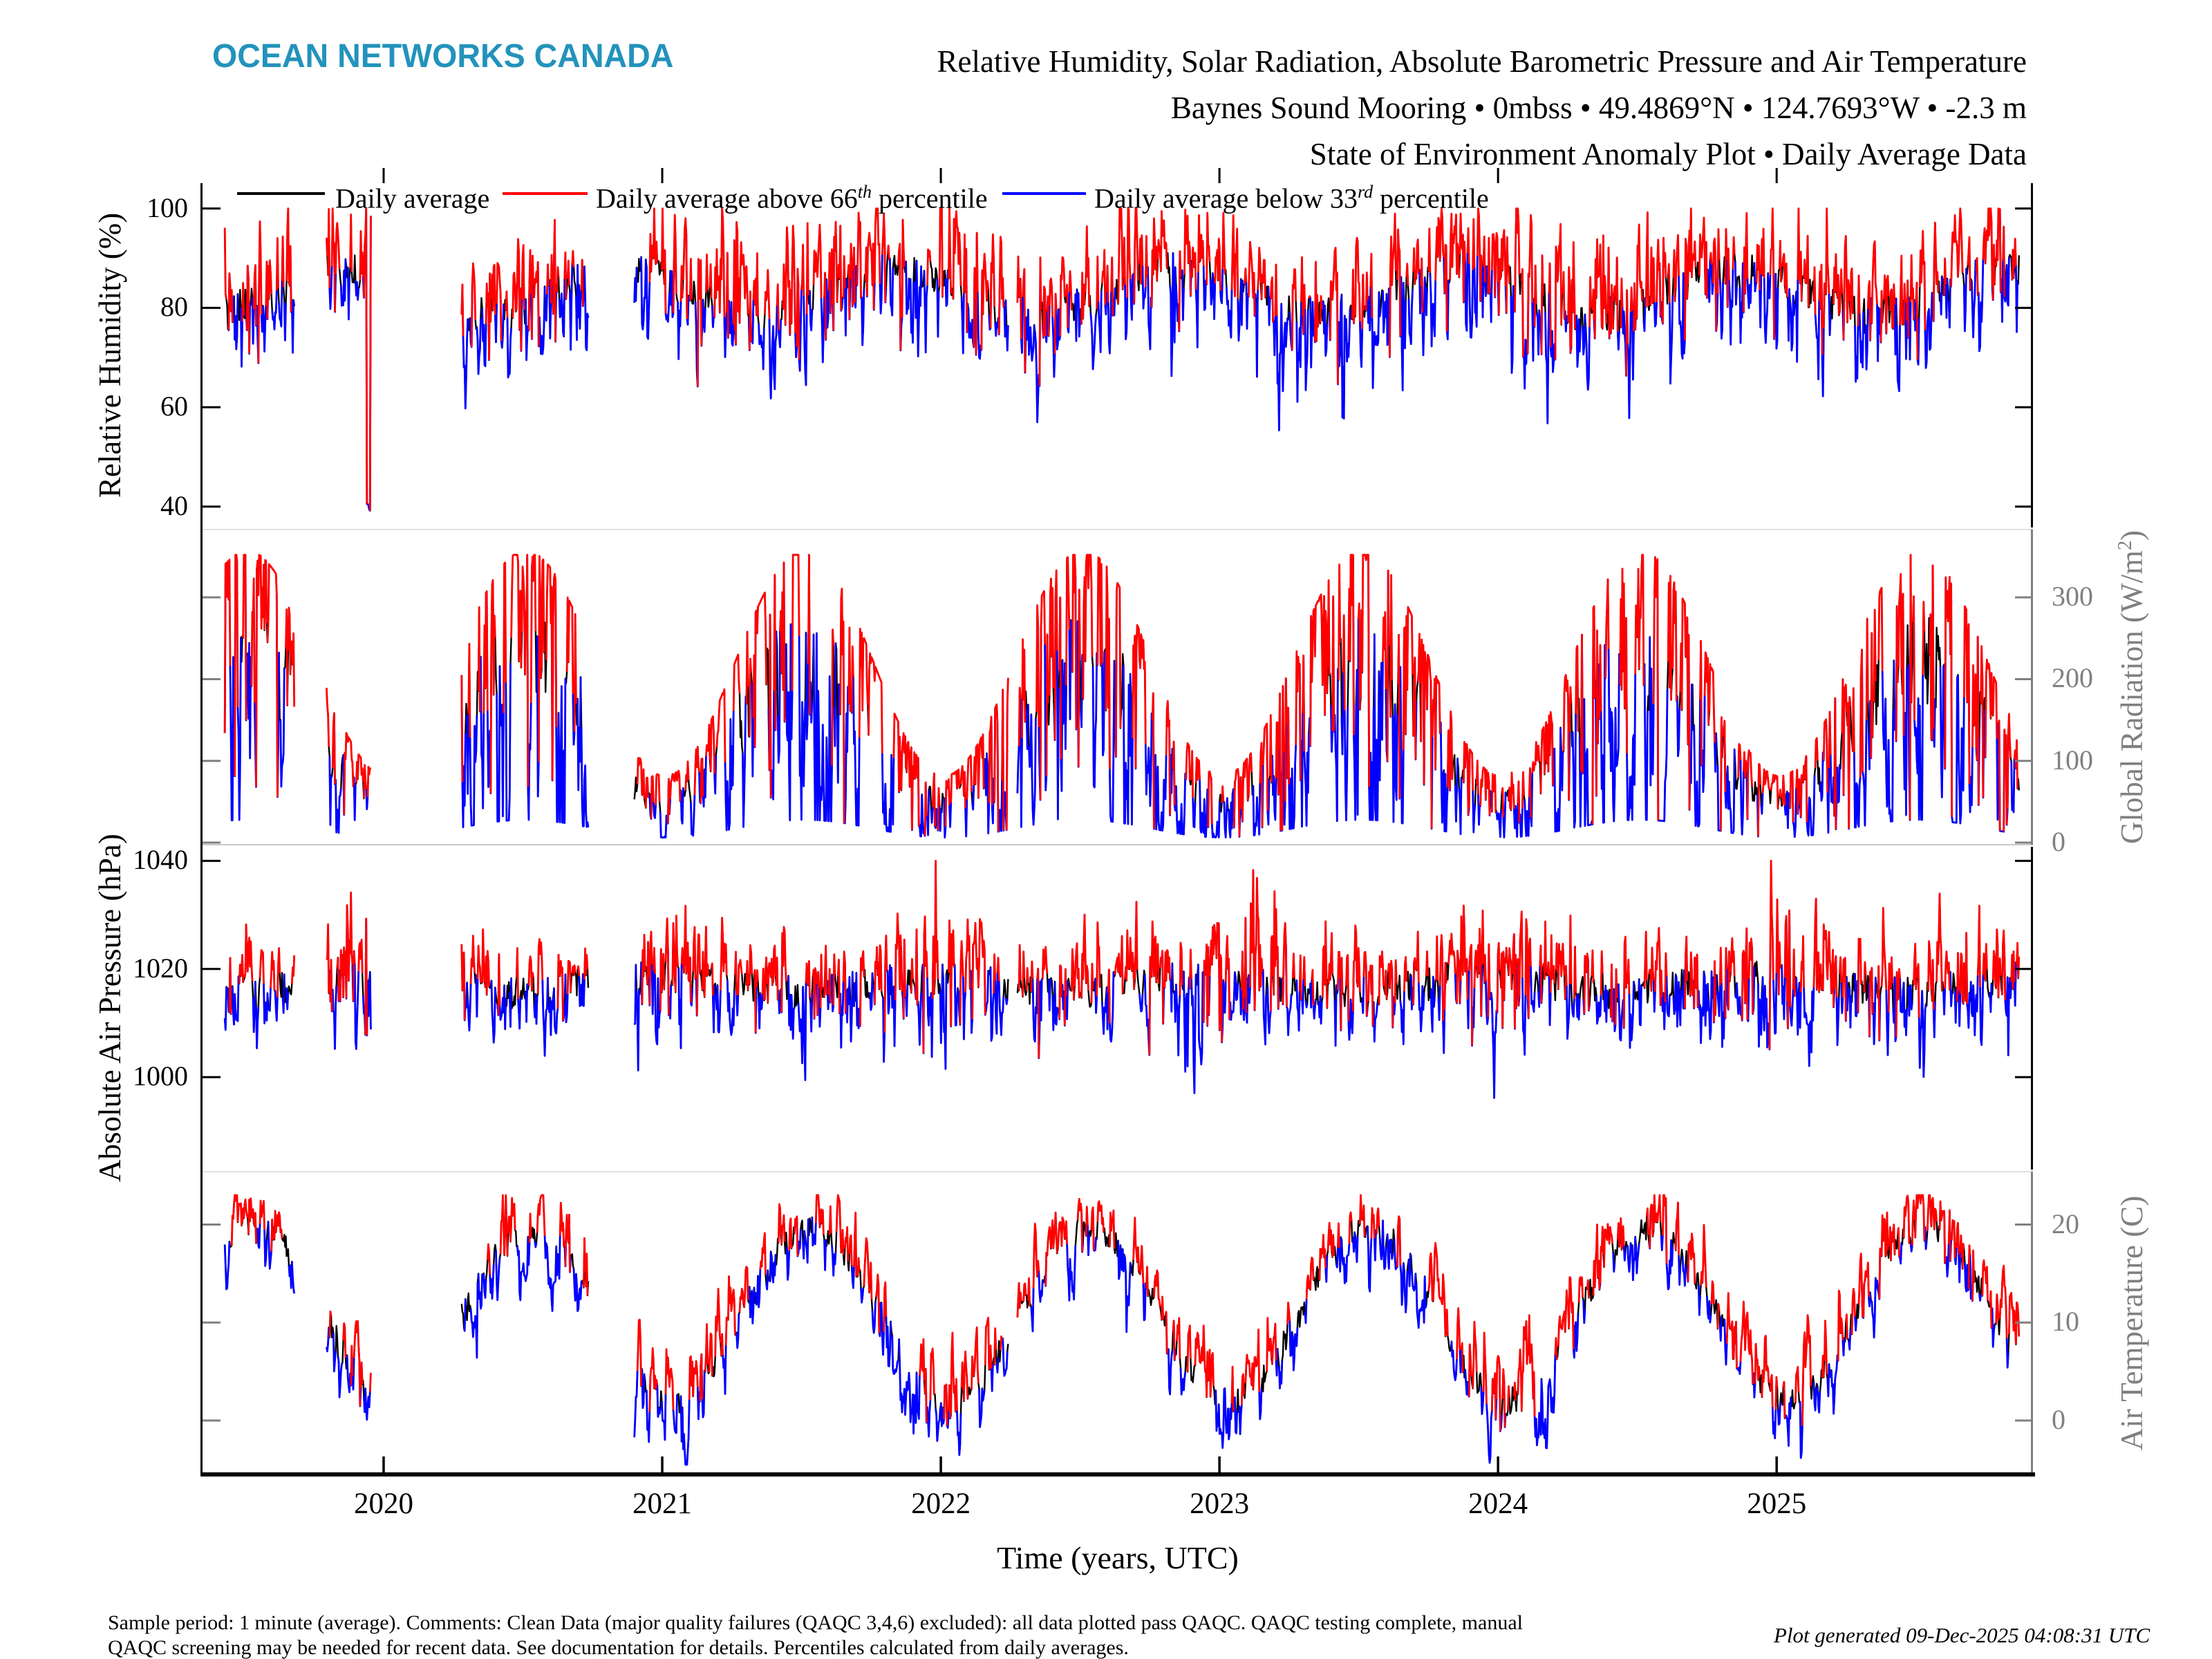 The image size is (2212, 1659). I want to click on legend-line-below-33rd, so click(1044, 194).